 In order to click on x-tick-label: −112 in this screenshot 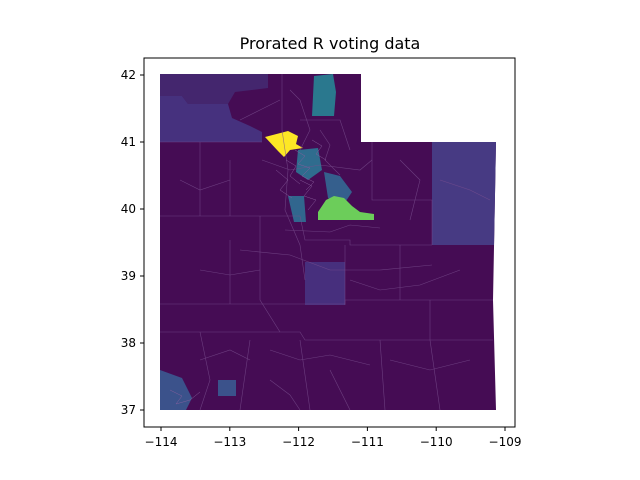, I will do `click(298, 442)`.